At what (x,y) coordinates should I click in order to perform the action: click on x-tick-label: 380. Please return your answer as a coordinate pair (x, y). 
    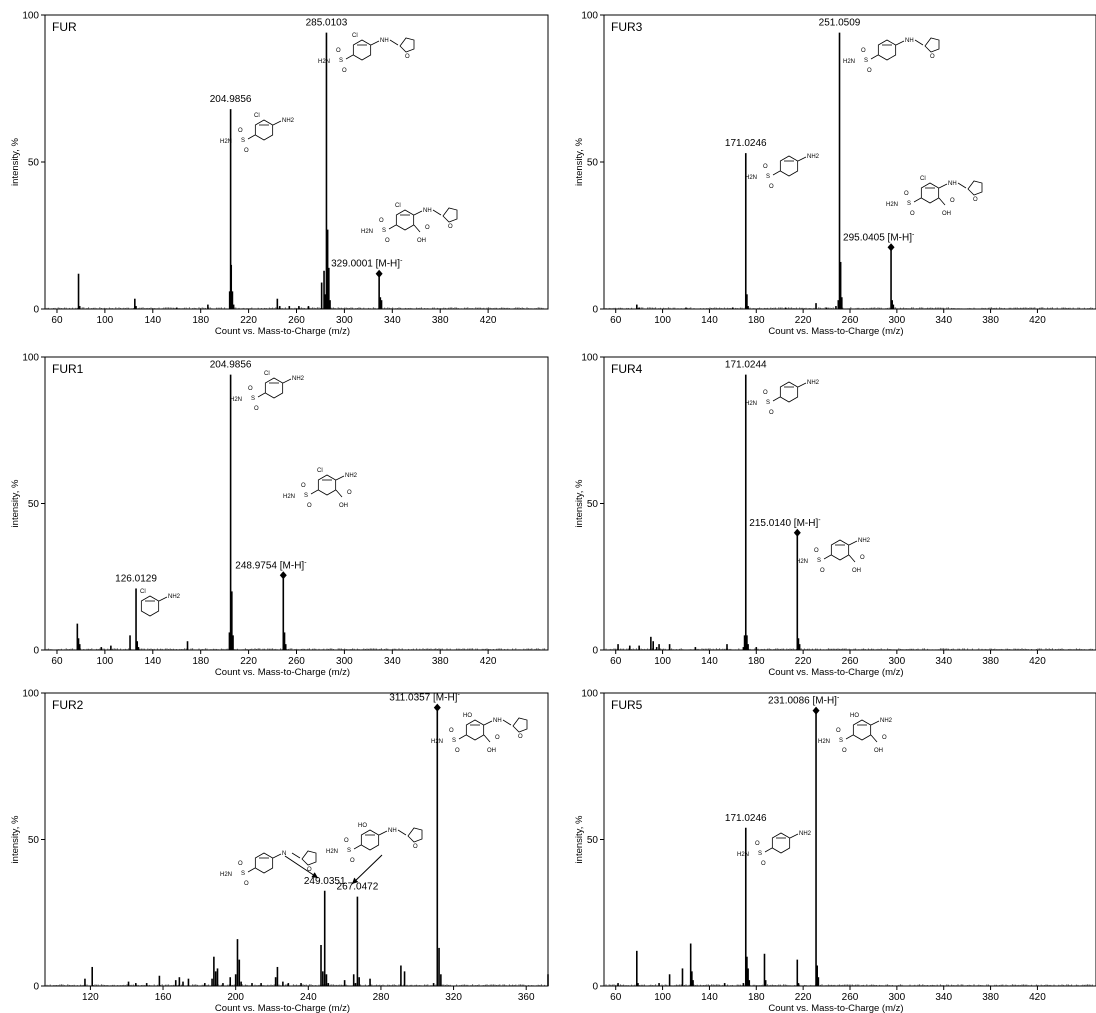
    Looking at the image, I should click on (440, 661).